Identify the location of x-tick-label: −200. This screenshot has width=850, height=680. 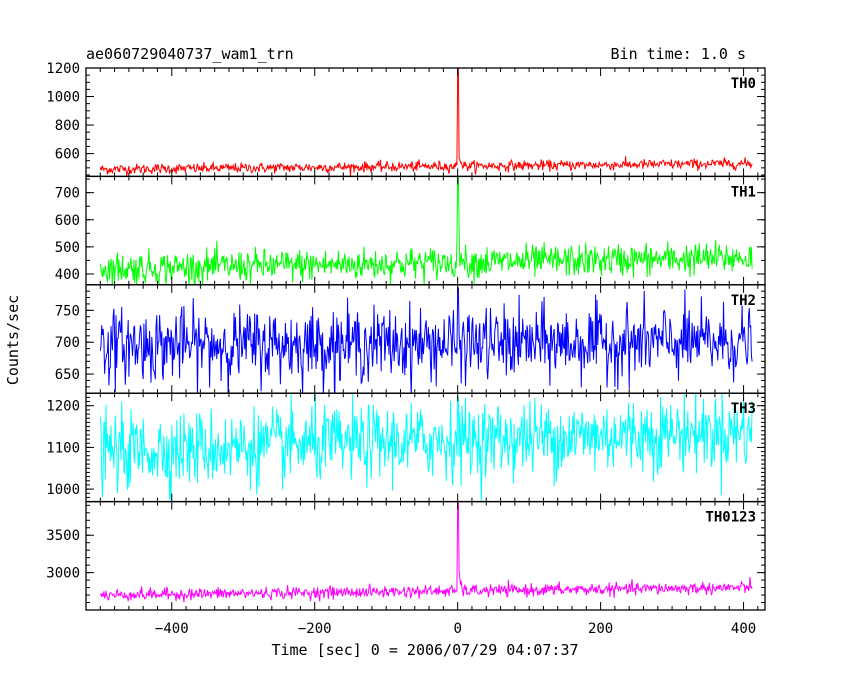
(315, 629).